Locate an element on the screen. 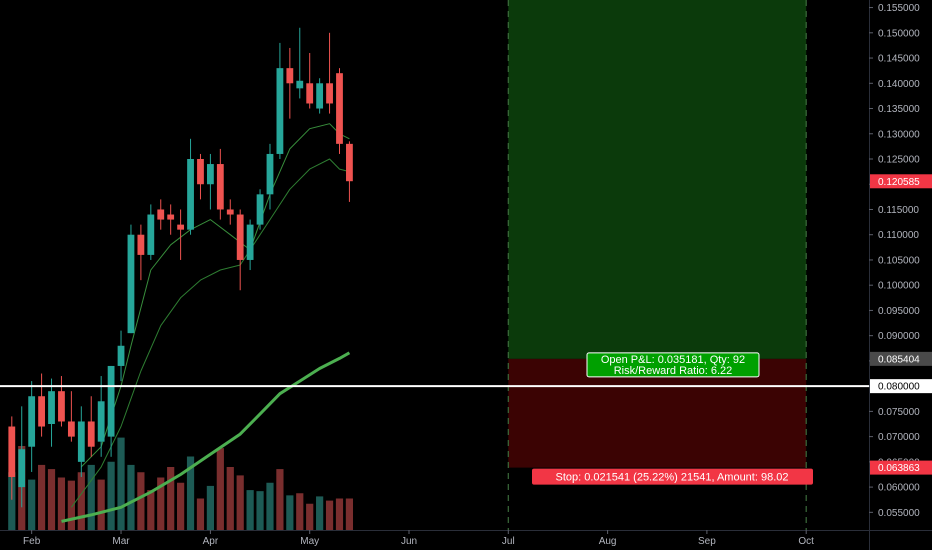 Image resolution: width=932 pixels, height=550 pixels. time-tick-label: Feb is located at coordinates (32, 541).